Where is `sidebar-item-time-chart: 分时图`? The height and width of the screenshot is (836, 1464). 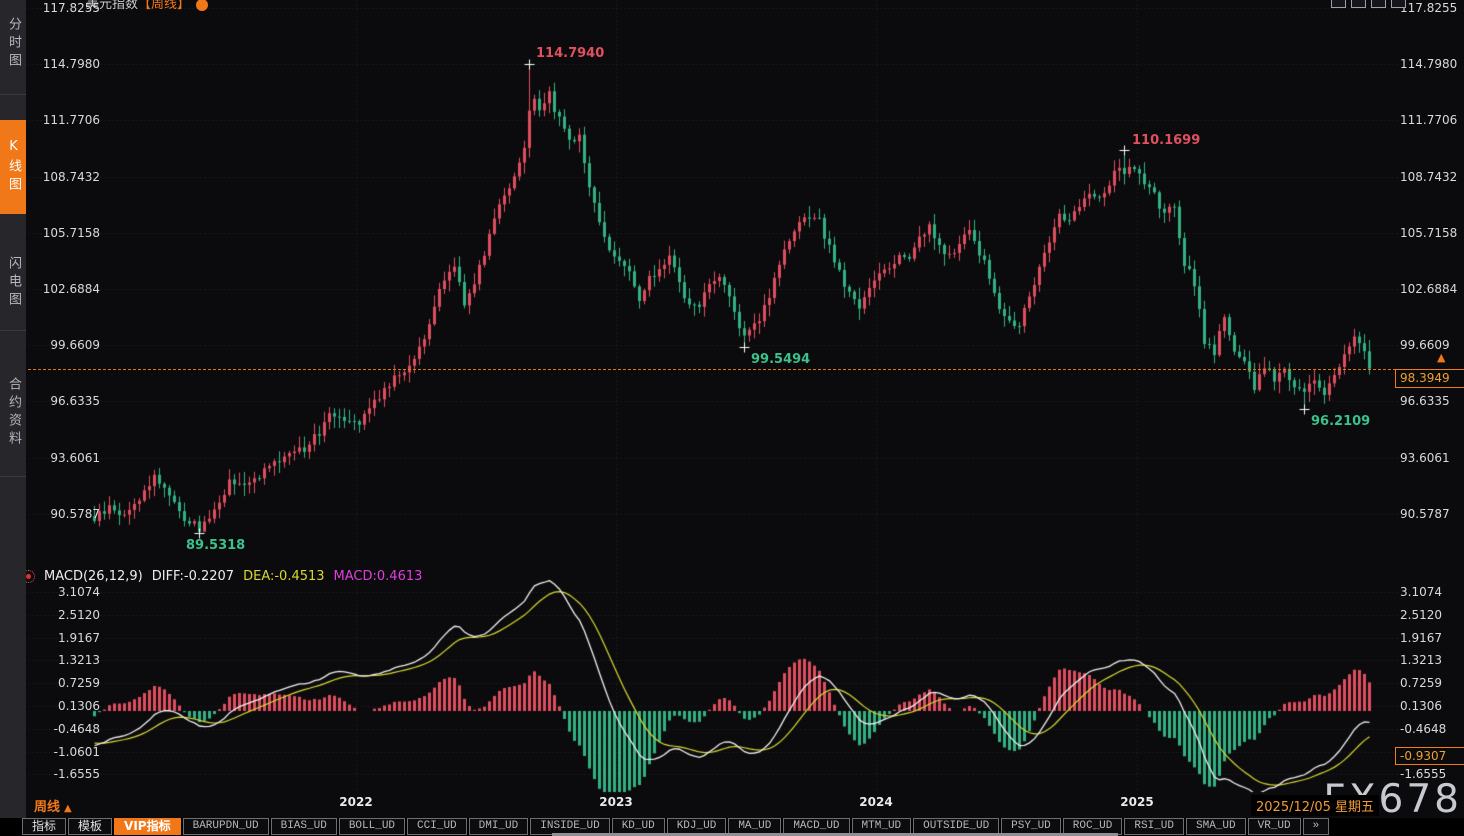 sidebar-item-time-chart: 分时图 is located at coordinates (13, 47).